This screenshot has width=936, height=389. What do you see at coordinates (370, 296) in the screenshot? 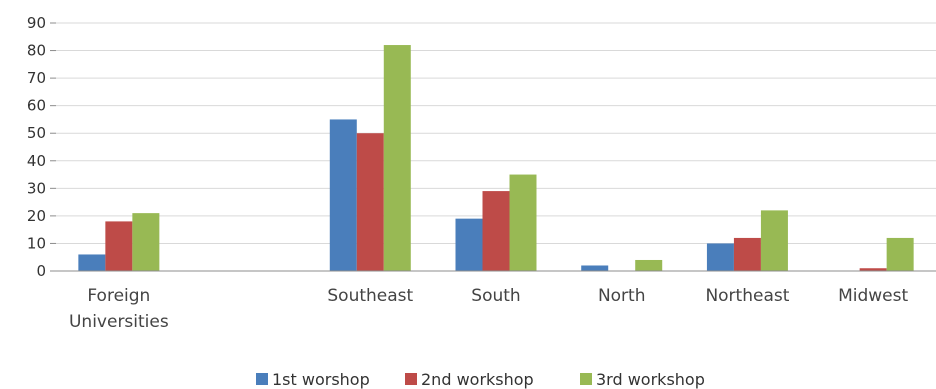
I see `x-category-label: Southeast` at bounding box center [370, 296].